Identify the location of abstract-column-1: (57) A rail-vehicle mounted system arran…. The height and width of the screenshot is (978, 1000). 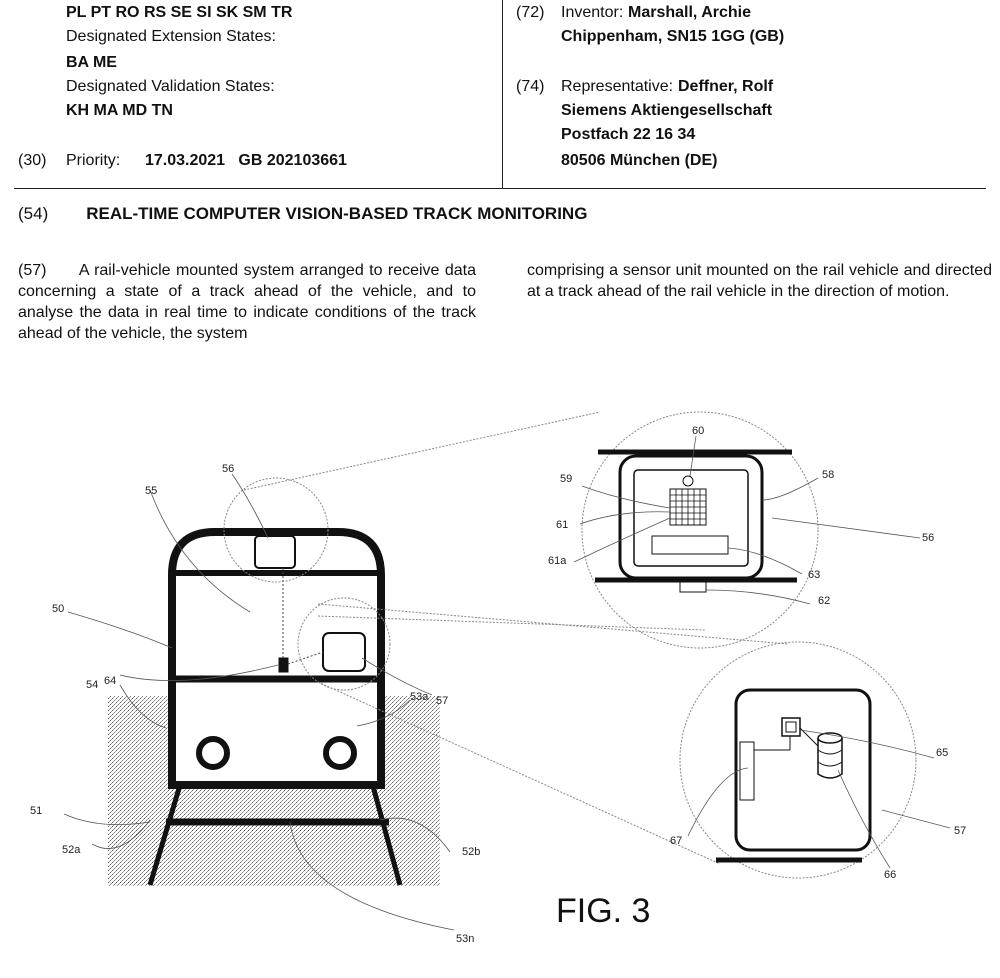
(247, 302).